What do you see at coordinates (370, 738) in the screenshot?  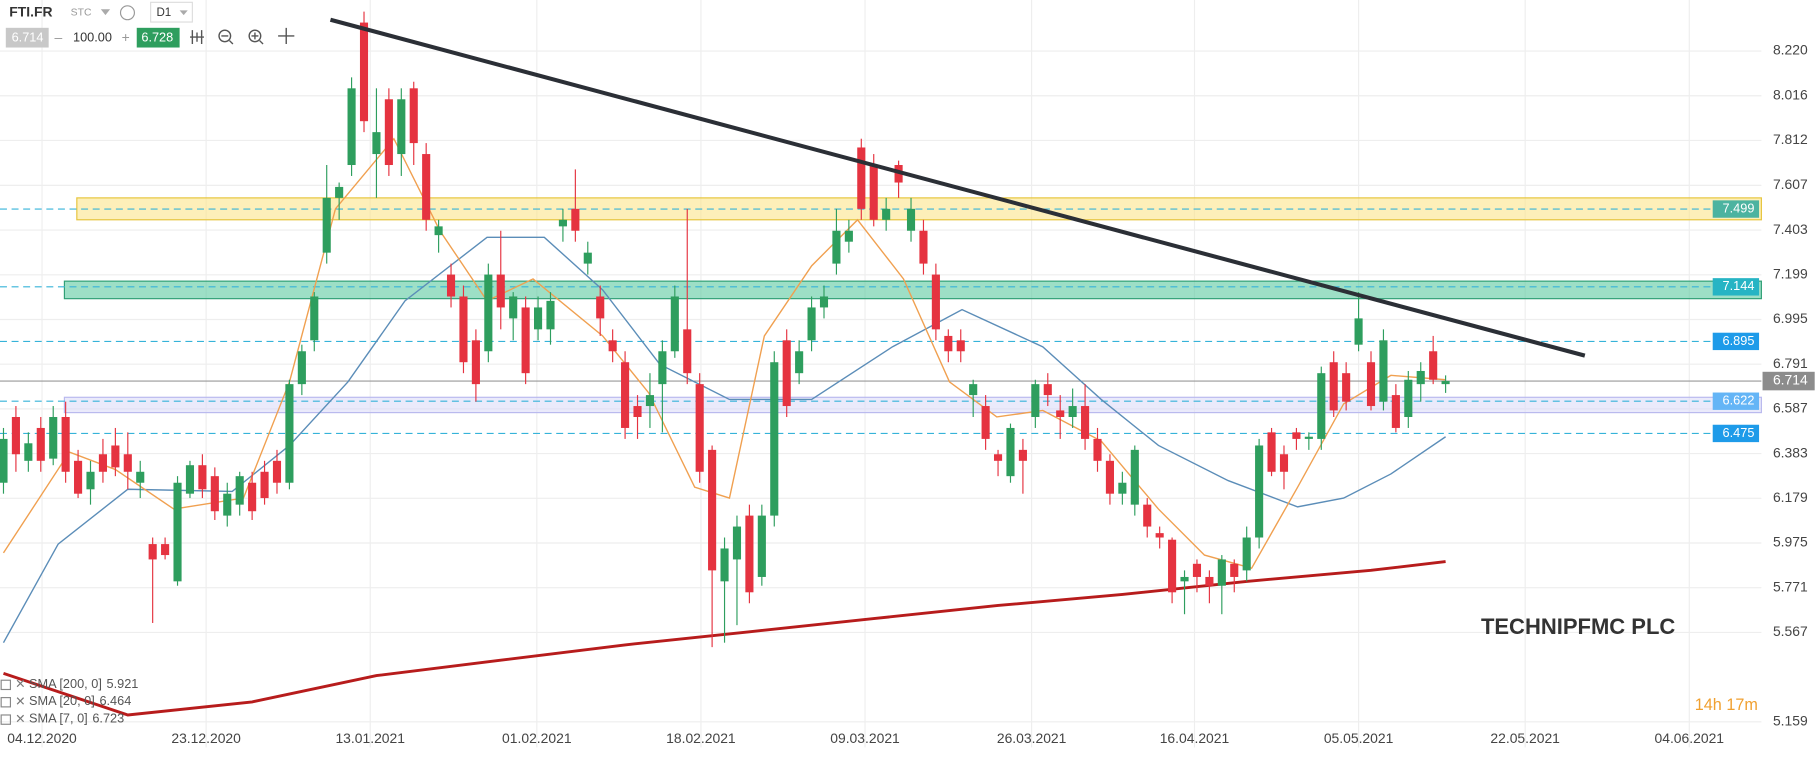 I see `x-tick-label: 13.01.2021` at bounding box center [370, 738].